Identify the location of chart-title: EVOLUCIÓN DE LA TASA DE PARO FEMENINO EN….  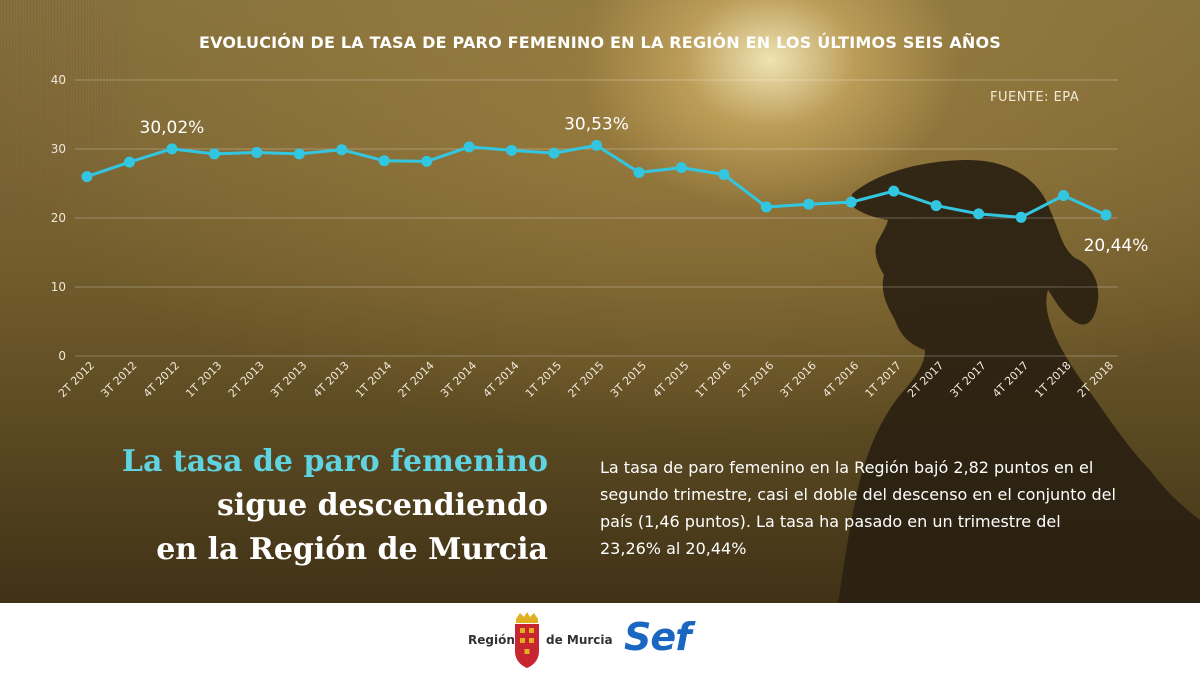
(600, 42).